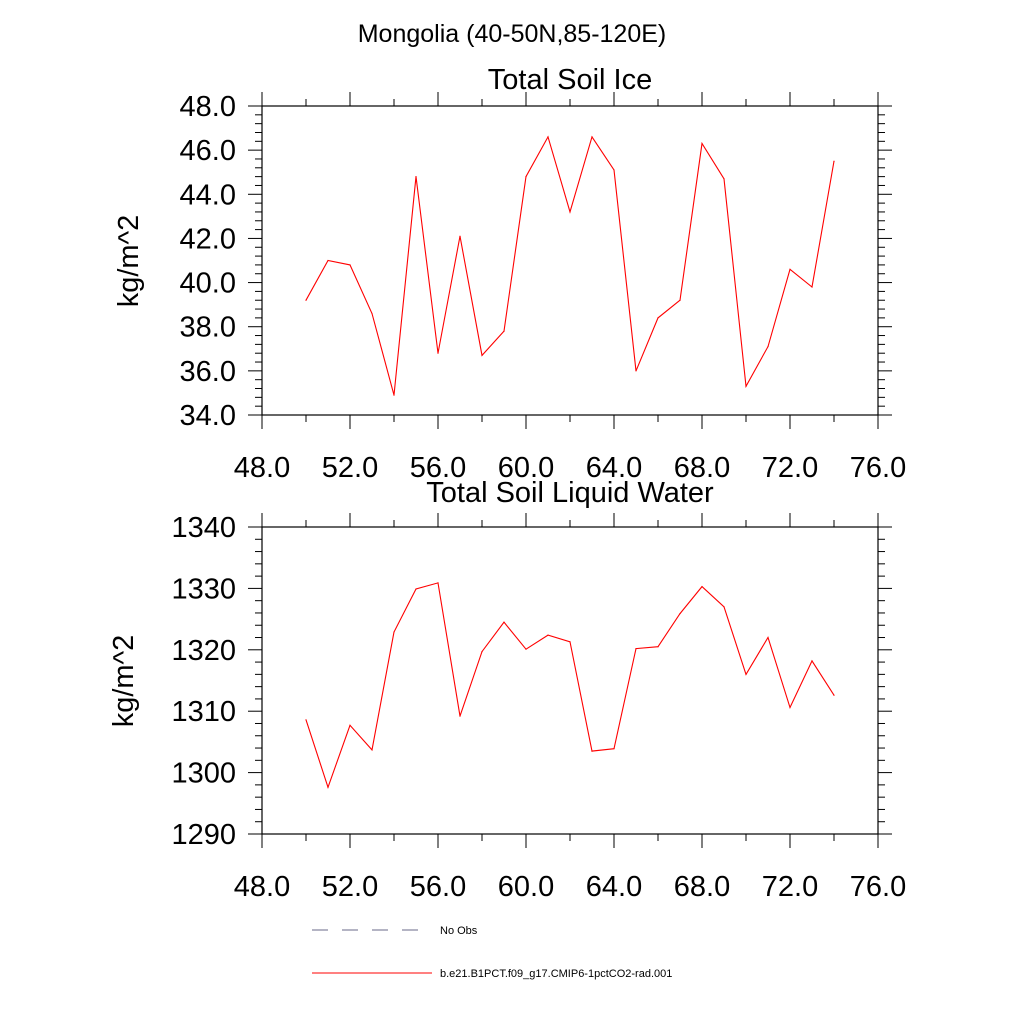  I want to click on y-tick-label: 1340, so click(203, 528).